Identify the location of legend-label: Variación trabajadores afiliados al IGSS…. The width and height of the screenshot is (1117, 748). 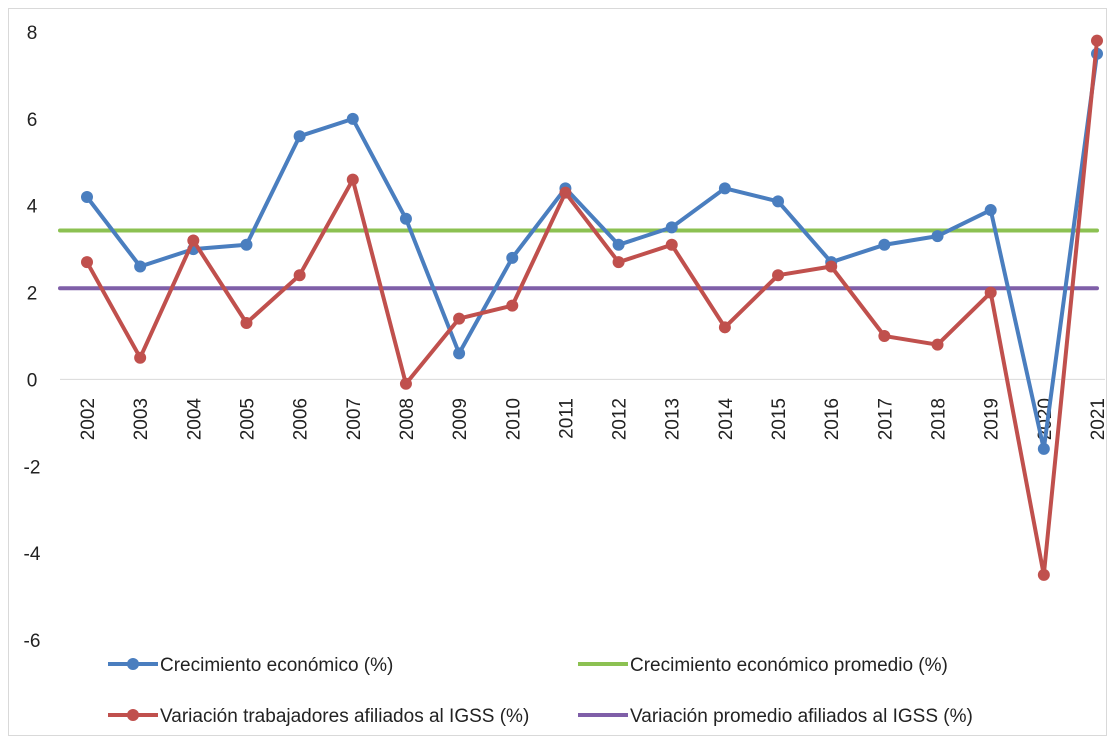
(344, 716).